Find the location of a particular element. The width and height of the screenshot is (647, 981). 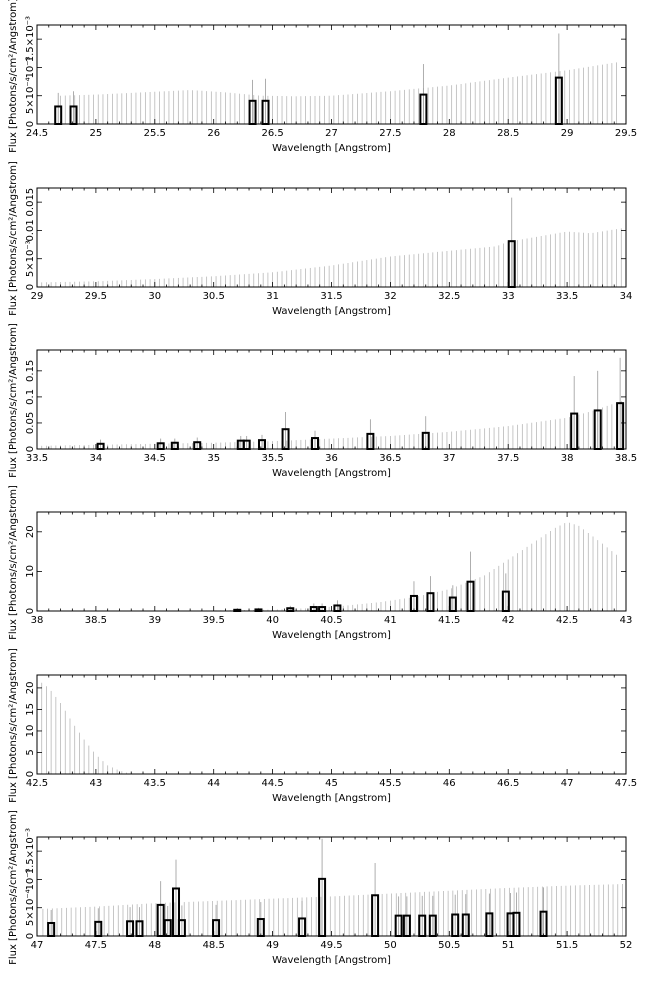

x-tick-label: 41.5 is located at coordinates (449, 620).